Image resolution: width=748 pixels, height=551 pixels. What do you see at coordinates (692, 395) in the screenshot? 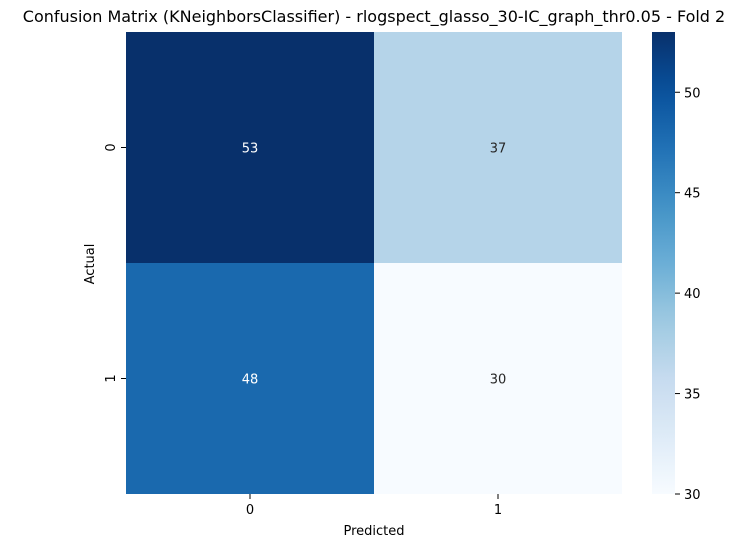
I see `colorbar-tick-label-1: 35` at bounding box center [692, 395].